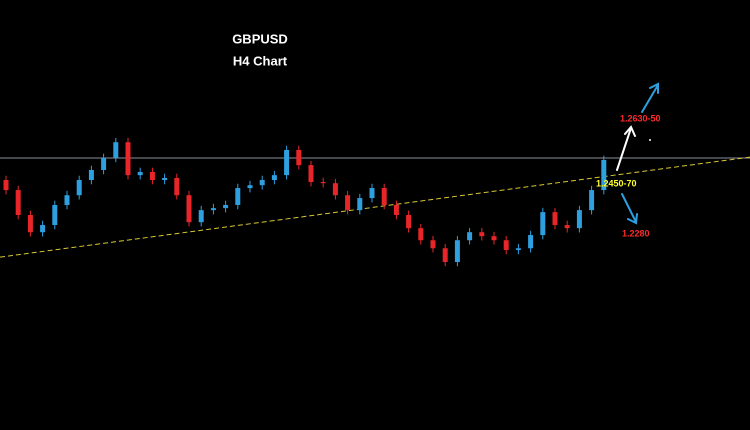 The width and height of the screenshot is (750, 430). What do you see at coordinates (637, 153) in the screenshot?
I see `arrows` at bounding box center [637, 153].